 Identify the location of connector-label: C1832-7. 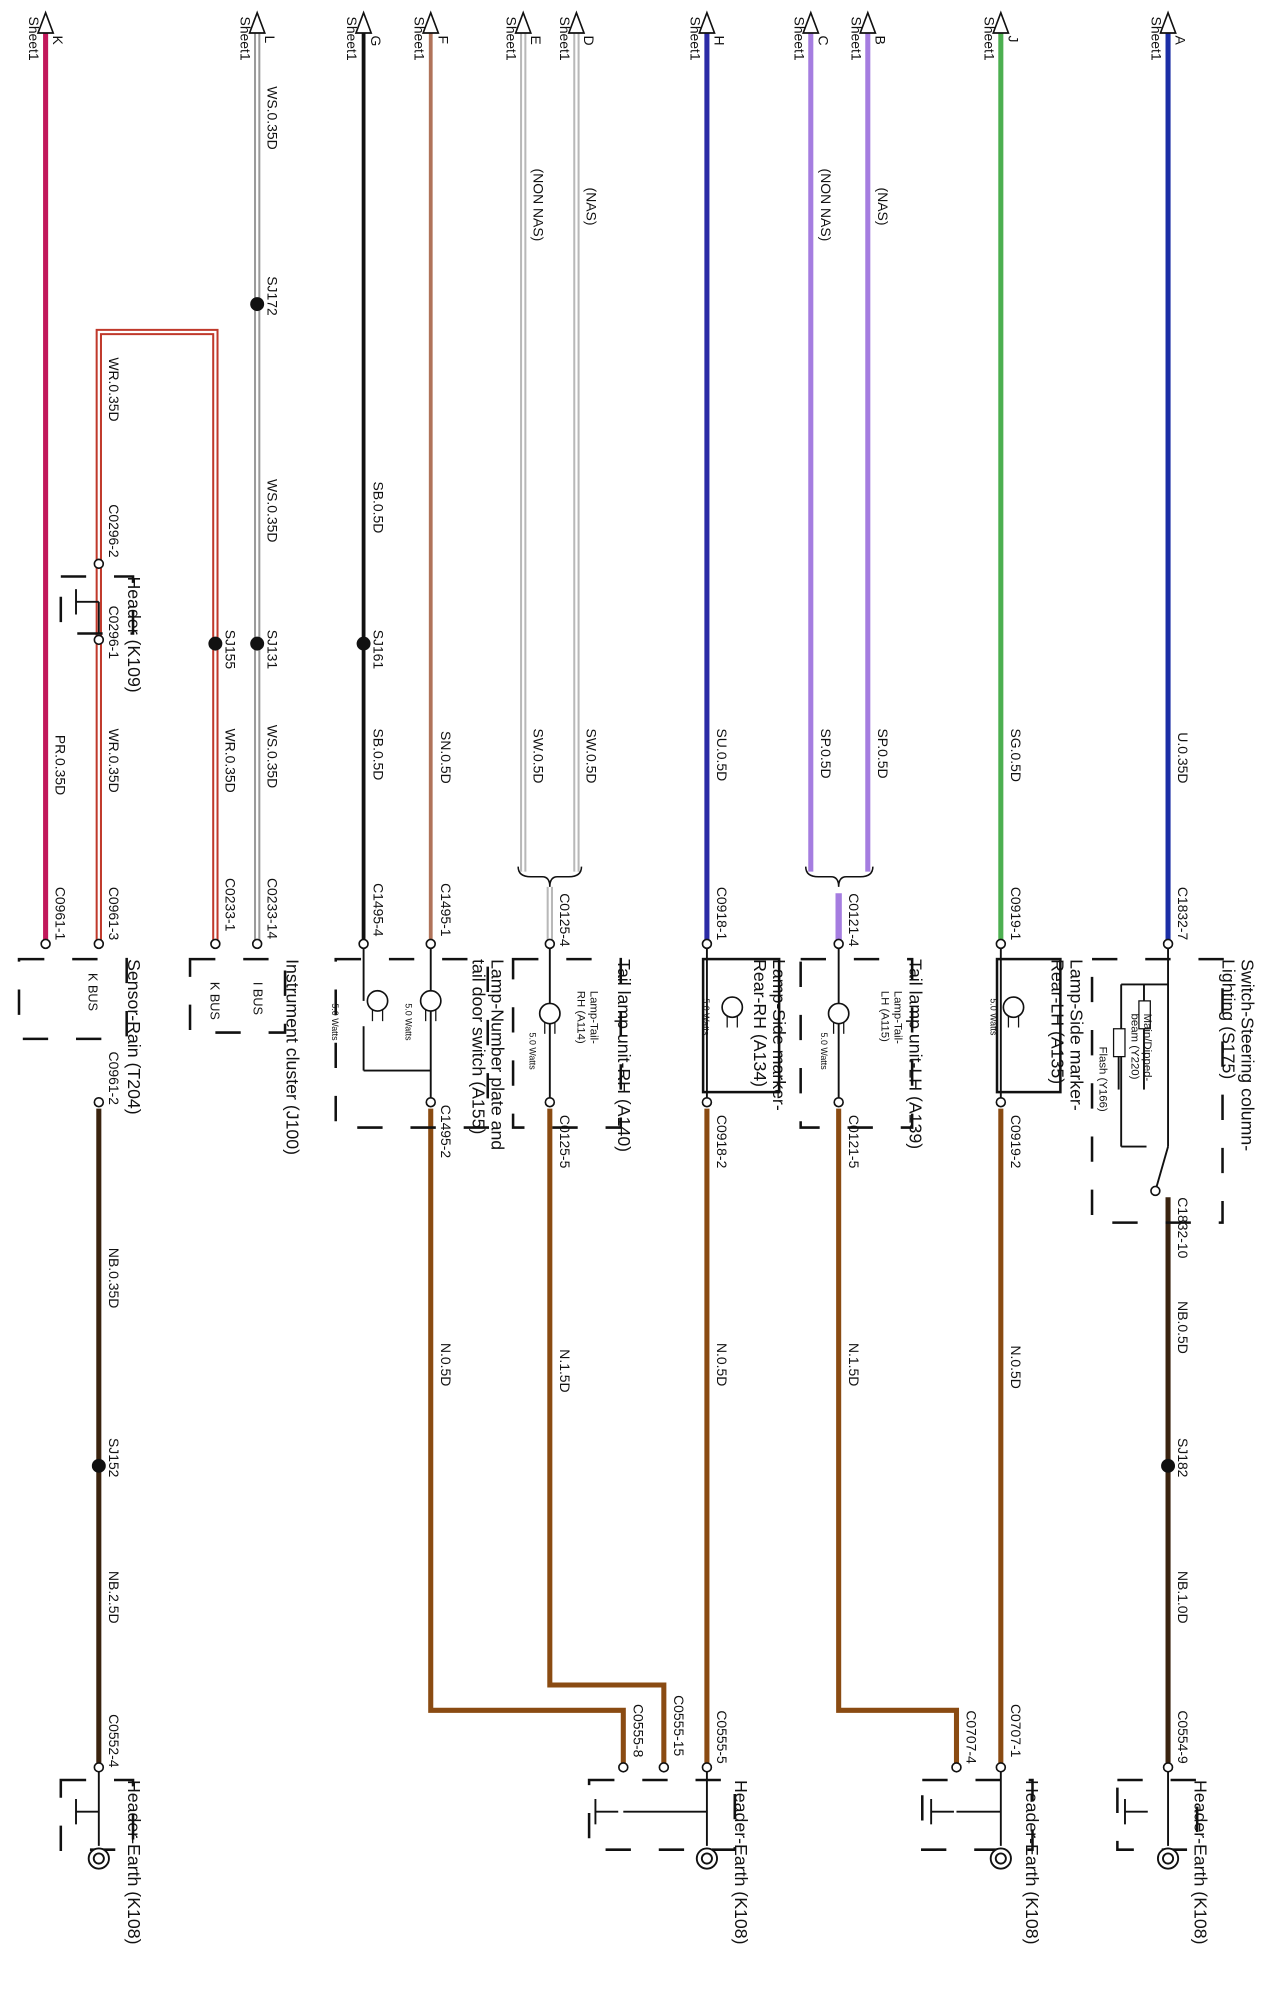
(1183, 914).